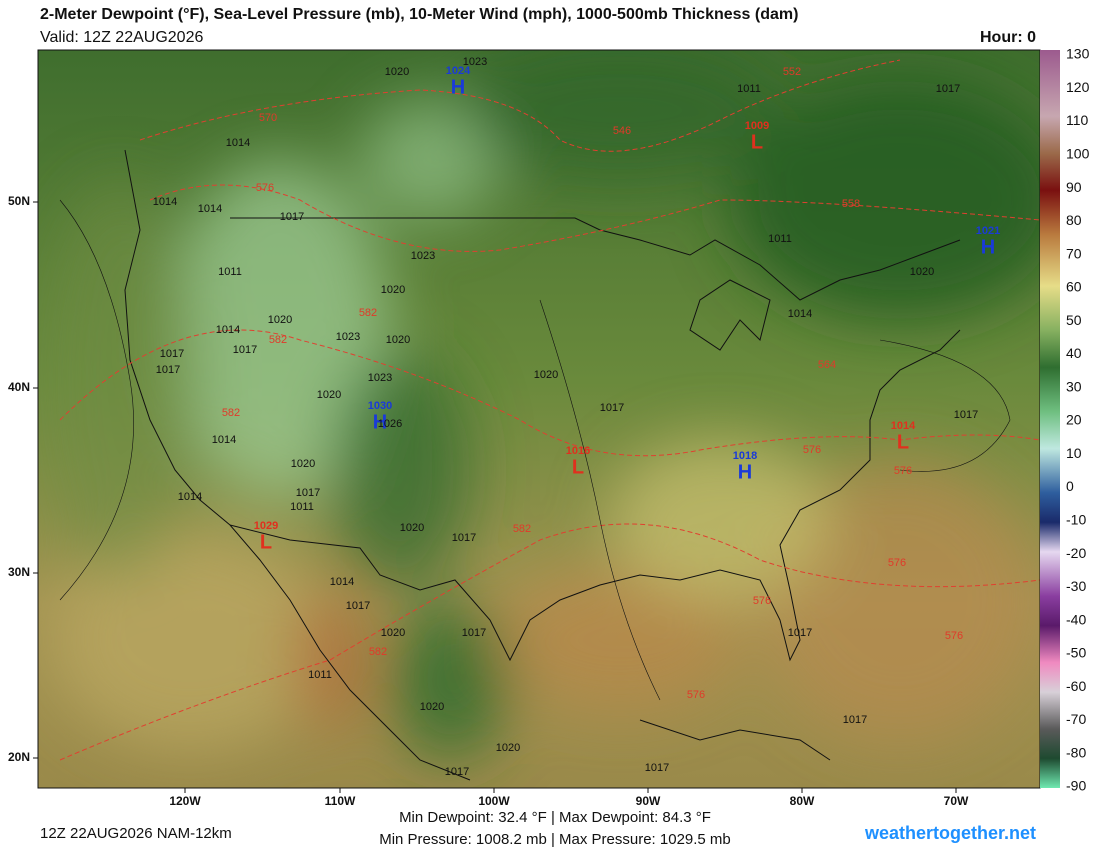  What do you see at coordinates (1076, 786) in the screenshot?
I see `colorbar-label: -90` at bounding box center [1076, 786].